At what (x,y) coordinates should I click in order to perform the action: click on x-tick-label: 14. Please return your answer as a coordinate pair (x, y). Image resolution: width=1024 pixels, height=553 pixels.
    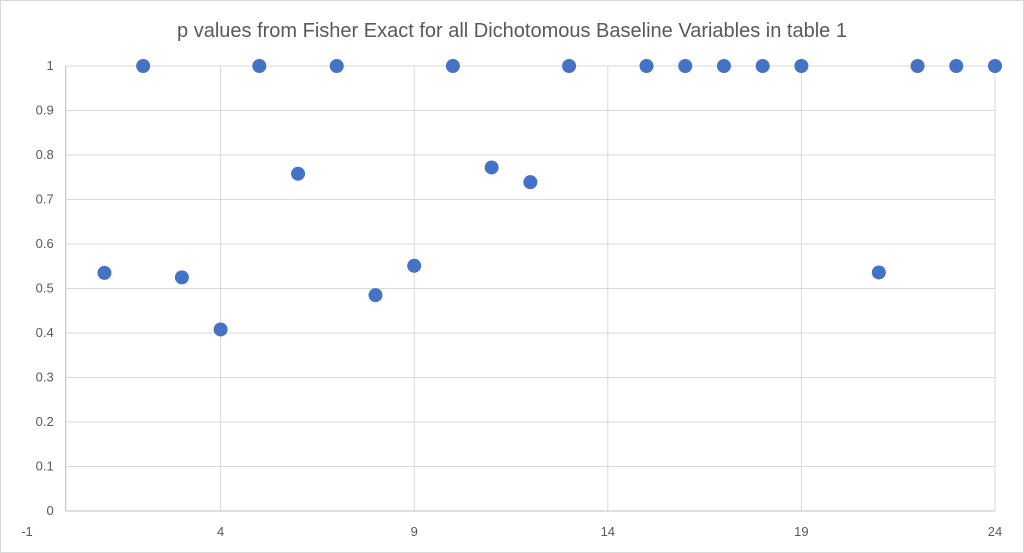
    Looking at the image, I should click on (608, 531).